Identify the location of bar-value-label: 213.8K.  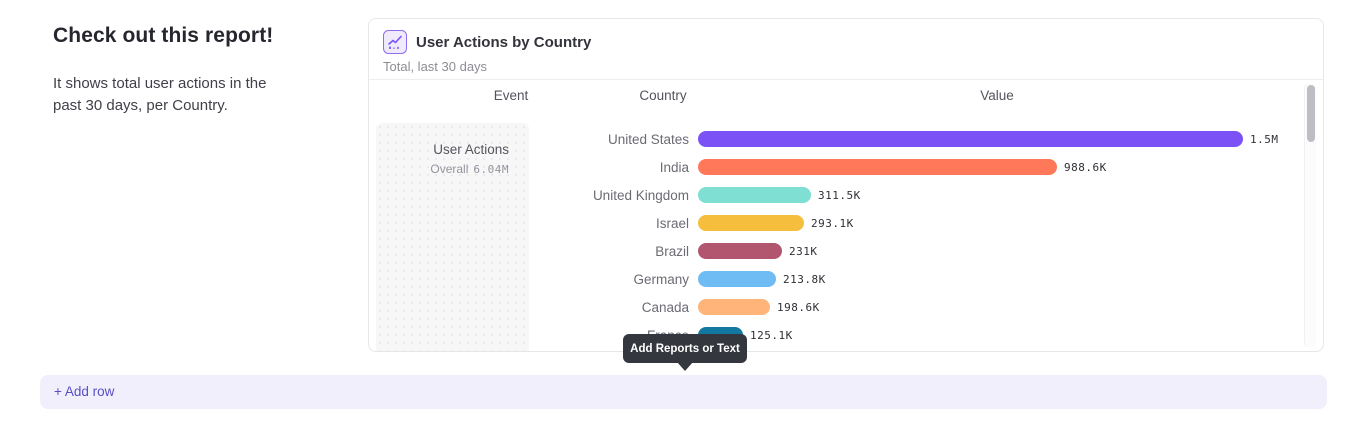
(804, 279).